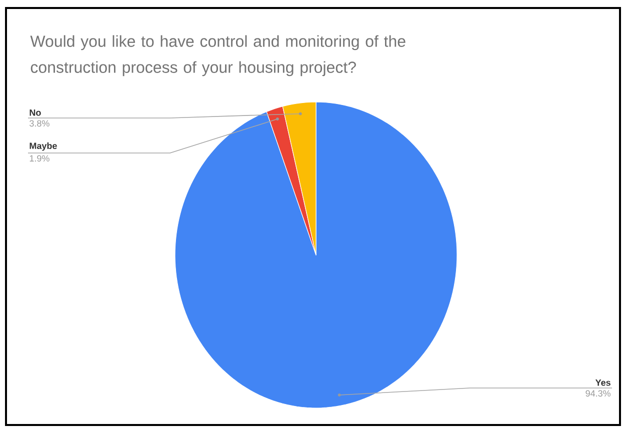  I want to click on data-label: 1.9%, so click(40, 158).